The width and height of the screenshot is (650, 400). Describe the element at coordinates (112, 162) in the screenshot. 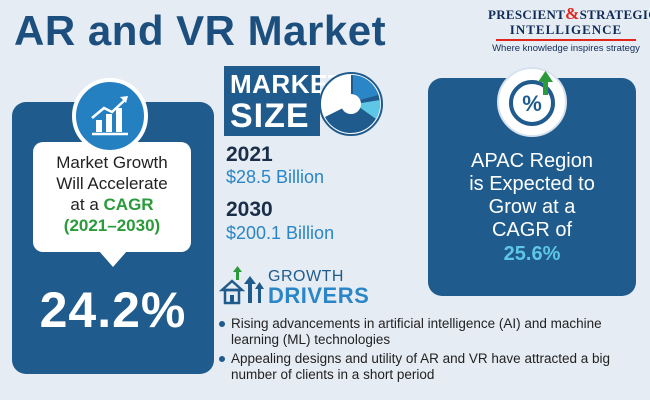

I see `growth-text-line1: Market Growth` at that location.